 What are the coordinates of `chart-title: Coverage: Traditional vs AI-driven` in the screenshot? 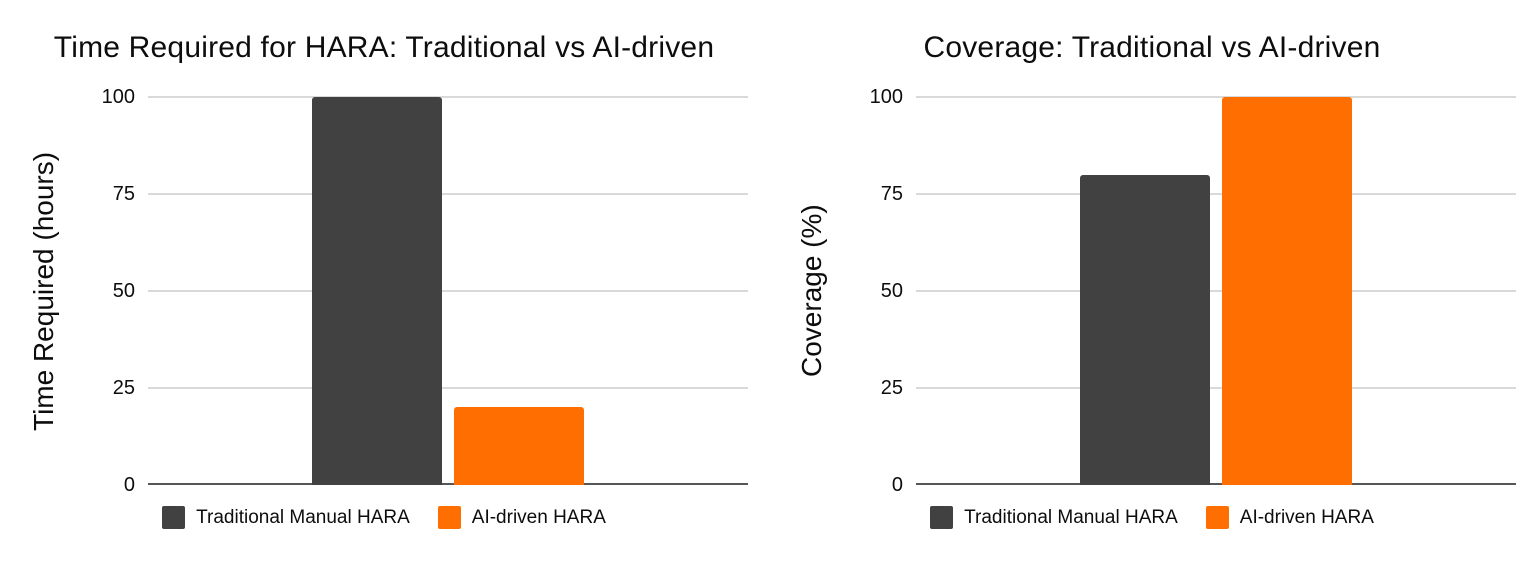 It's located at (1152, 47).